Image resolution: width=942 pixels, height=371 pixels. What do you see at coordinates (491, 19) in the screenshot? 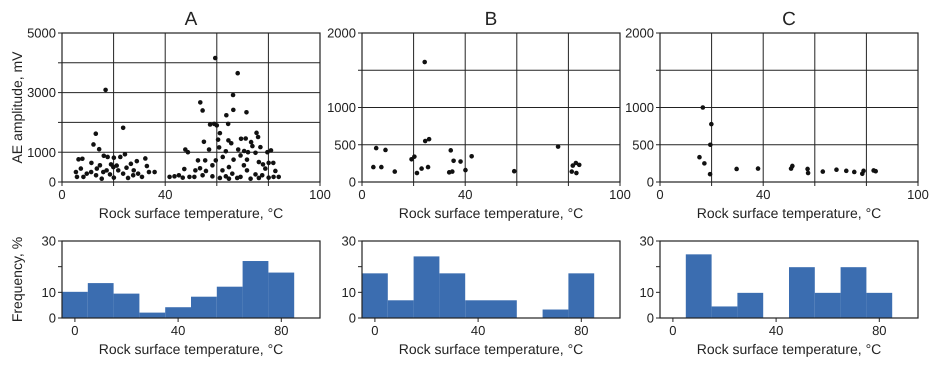
I see `chart-title: B` at bounding box center [491, 19].